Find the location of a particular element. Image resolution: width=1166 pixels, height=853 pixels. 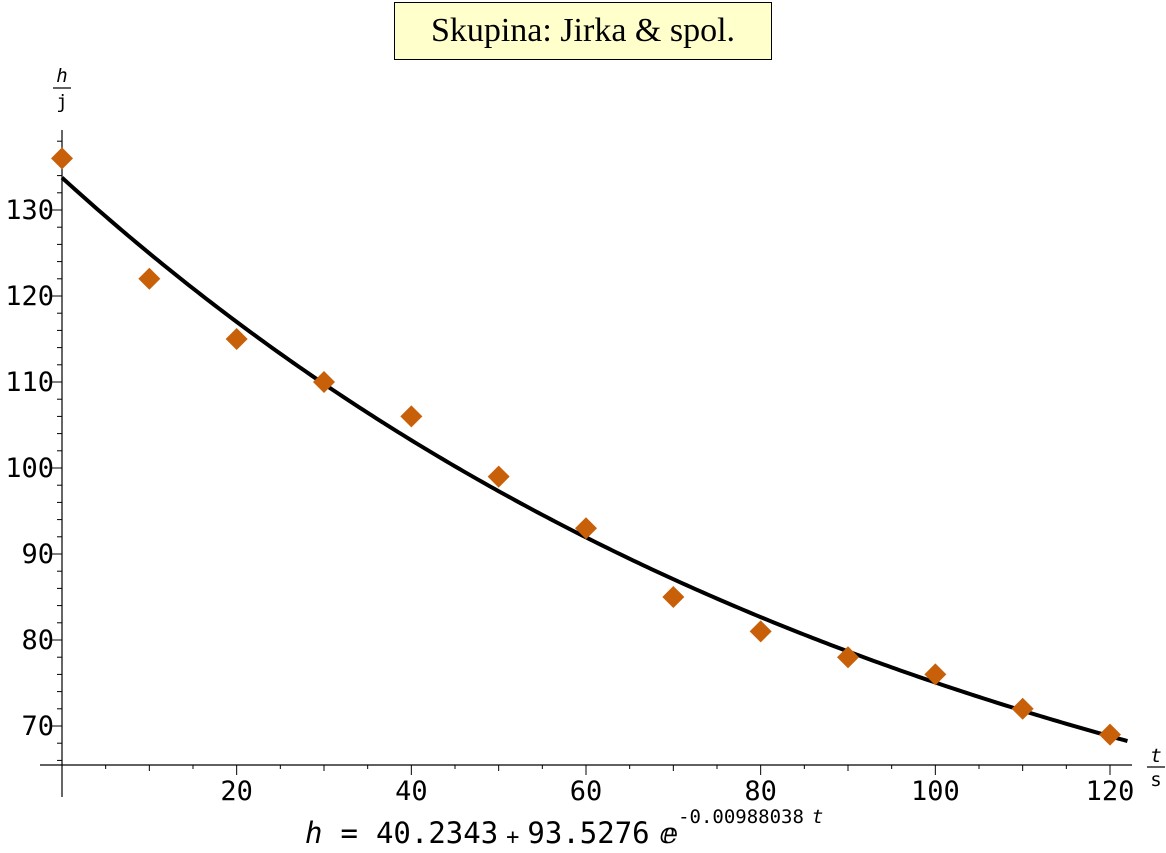

y-axis-unit-label: h j is located at coordinates (62, 89).